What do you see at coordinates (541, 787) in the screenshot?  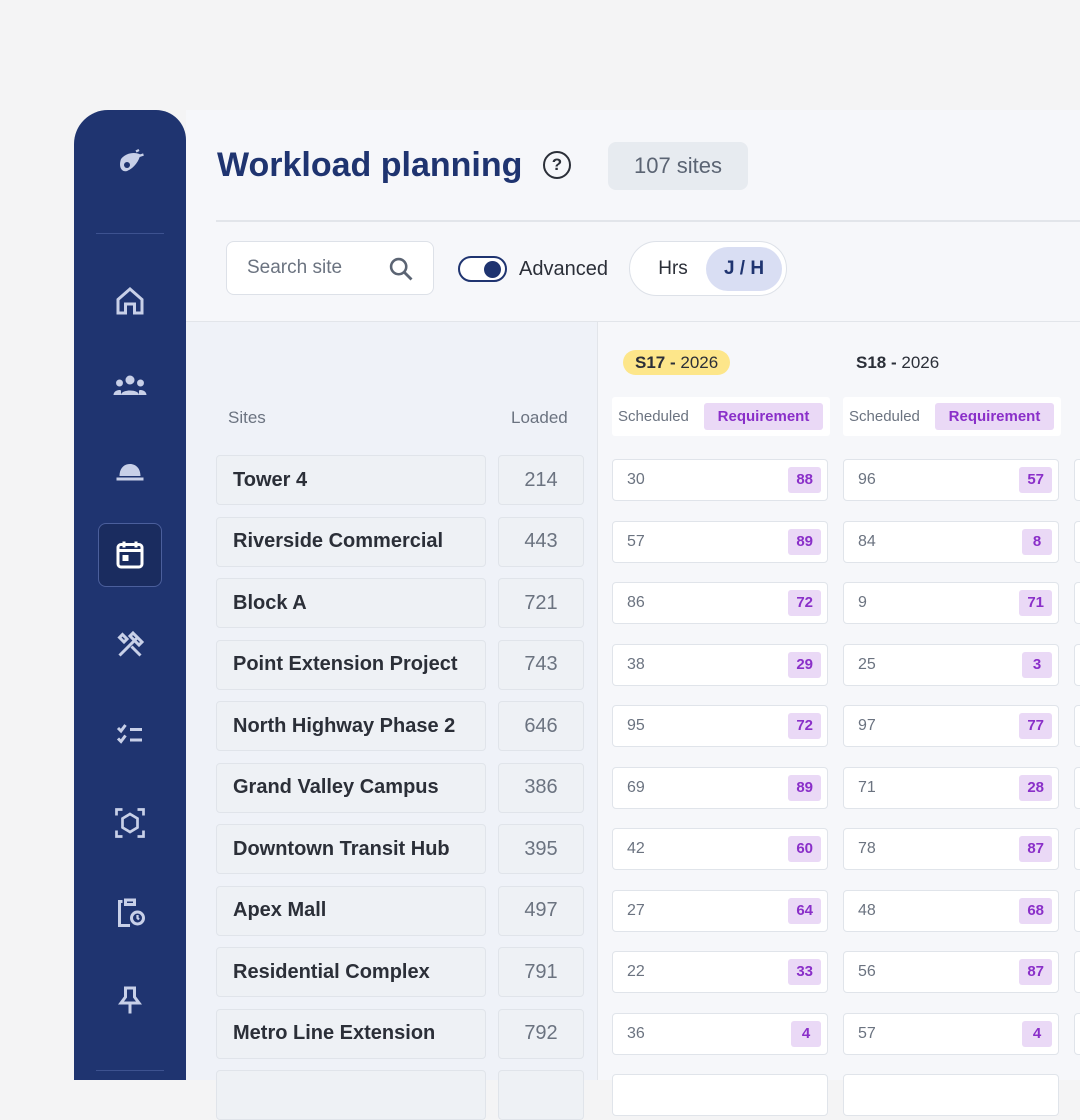 I see `loaded-hours: 386` at bounding box center [541, 787].